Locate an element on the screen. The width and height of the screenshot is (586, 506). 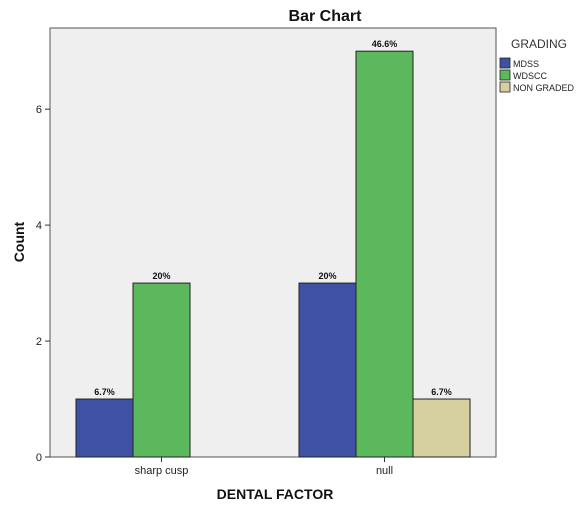
bar-data-label: 46.6% is located at coordinates (385, 44).